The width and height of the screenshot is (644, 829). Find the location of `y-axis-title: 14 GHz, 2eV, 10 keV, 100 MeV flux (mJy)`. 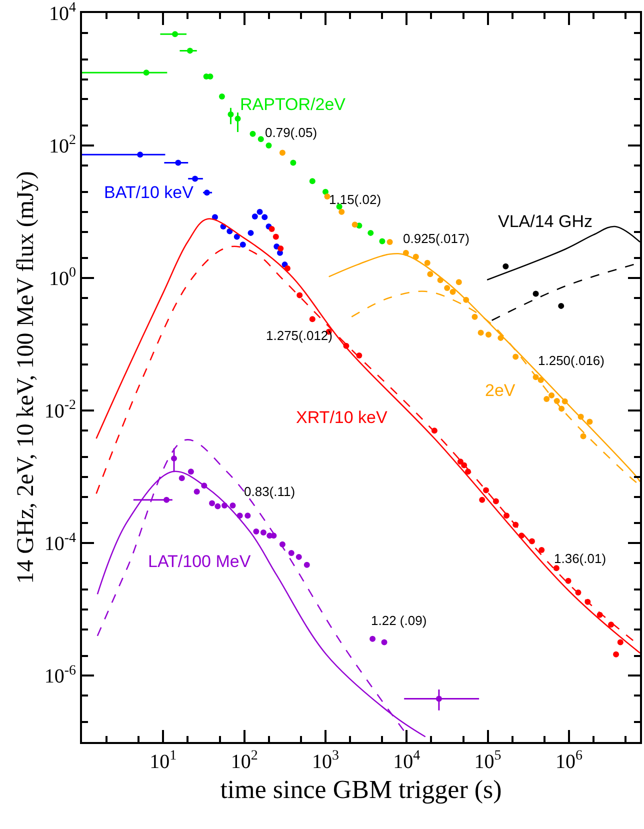

y-axis-title: 14 GHz, 2eV, 10 keV, 100 MeV flux (mJy) is located at coordinates (25, 377).